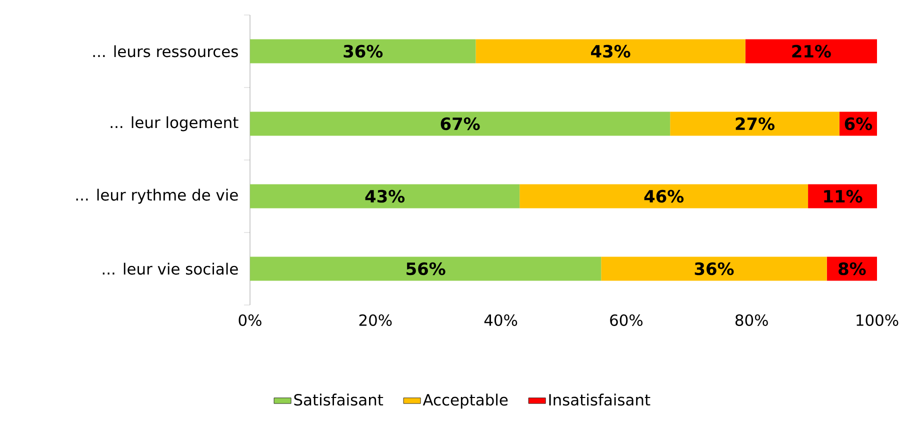 This screenshot has width=913, height=421. Describe the element at coordinates (852, 269) in the screenshot. I see `data-label: 8%` at that location.